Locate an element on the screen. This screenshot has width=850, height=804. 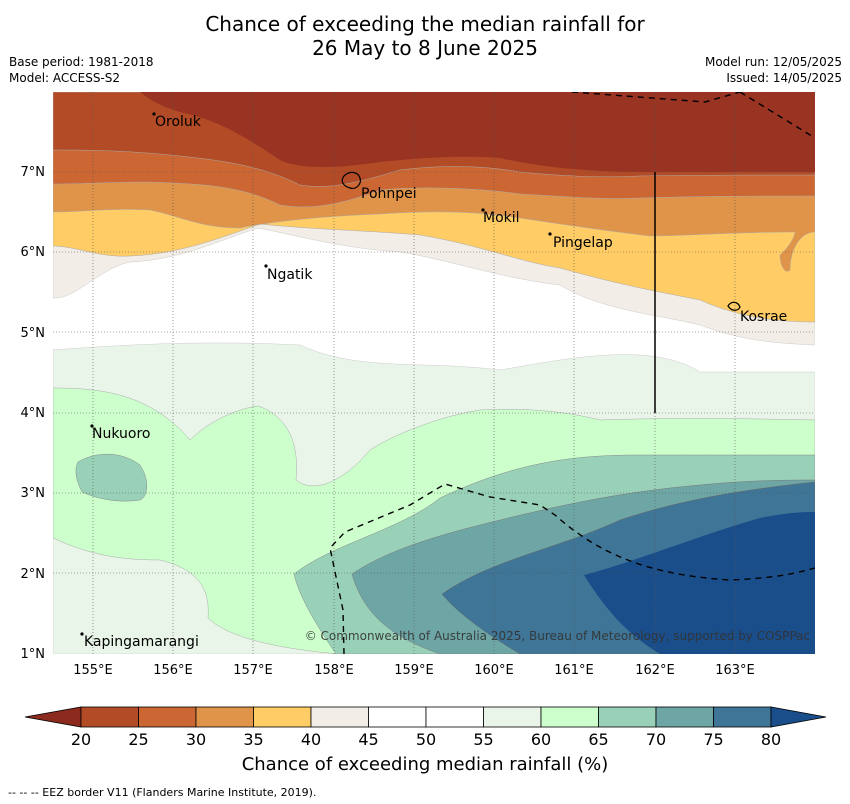
colorbar-tick-label: 70 is located at coordinates (656, 739).